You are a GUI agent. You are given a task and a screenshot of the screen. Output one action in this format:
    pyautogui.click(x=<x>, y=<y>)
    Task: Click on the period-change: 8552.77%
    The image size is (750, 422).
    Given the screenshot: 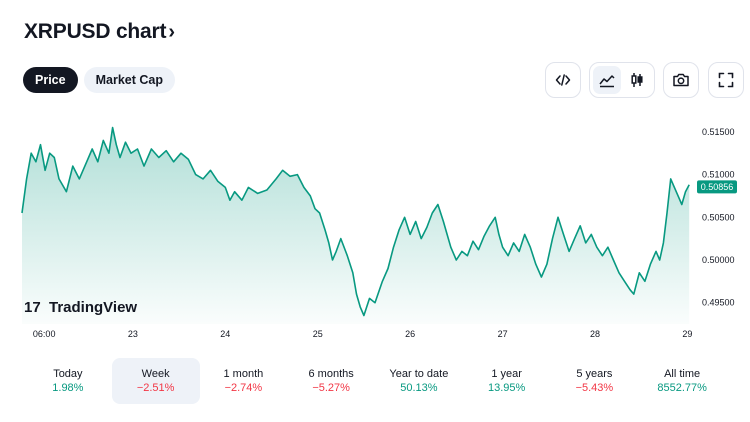 What is the action you would take?
    pyautogui.click(x=682, y=388)
    